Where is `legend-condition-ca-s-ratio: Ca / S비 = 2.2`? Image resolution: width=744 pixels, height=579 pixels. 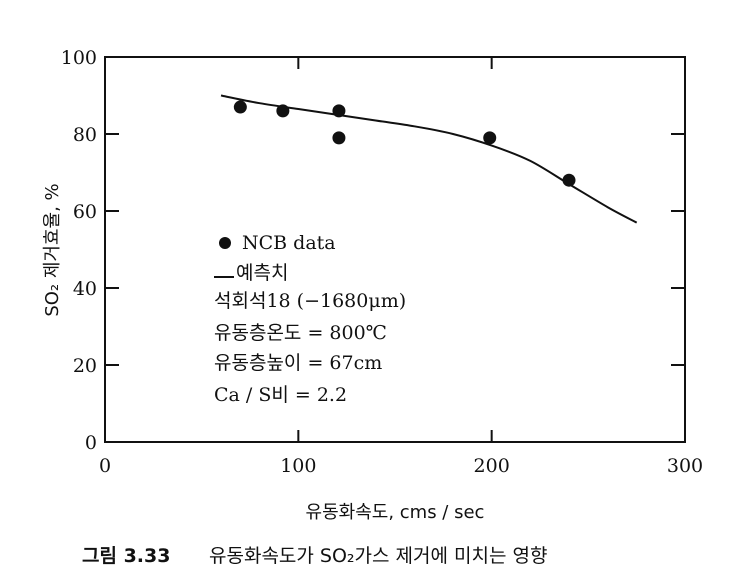 legend-condition-ca-s-ratio: Ca / S비 = 2.2 is located at coordinates (280, 395).